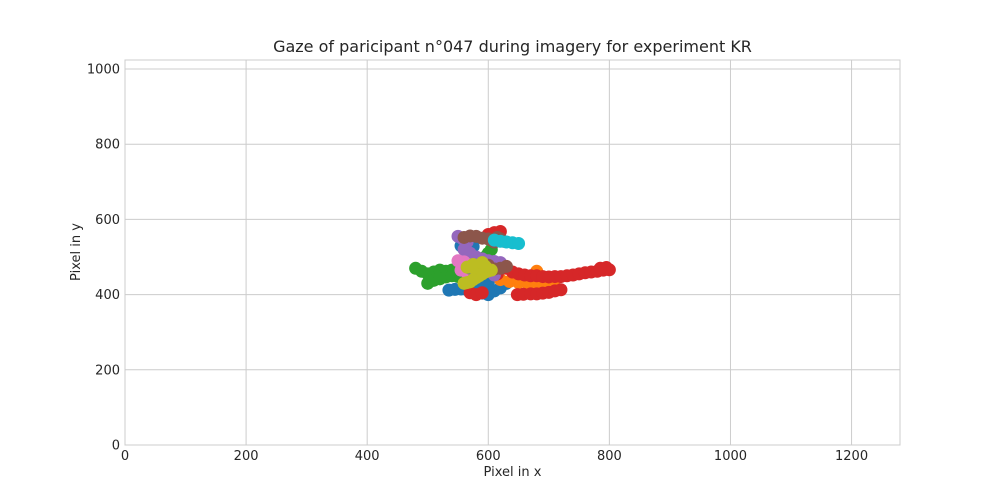  I want to click on y-tick-label: 200, so click(107, 370).